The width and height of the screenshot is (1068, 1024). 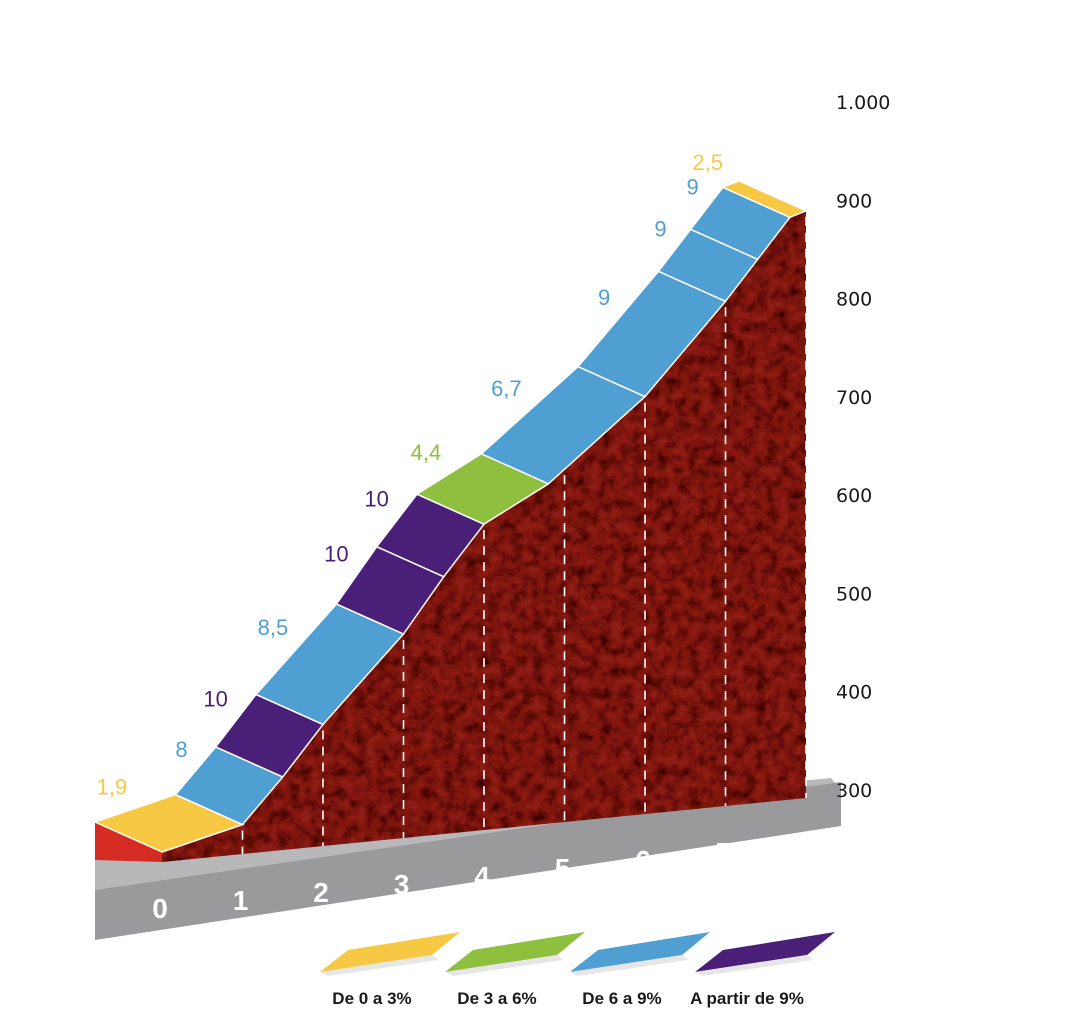 What do you see at coordinates (371, 998) in the screenshot?
I see `legend-label: De 0 a 3%` at bounding box center [371, 998].